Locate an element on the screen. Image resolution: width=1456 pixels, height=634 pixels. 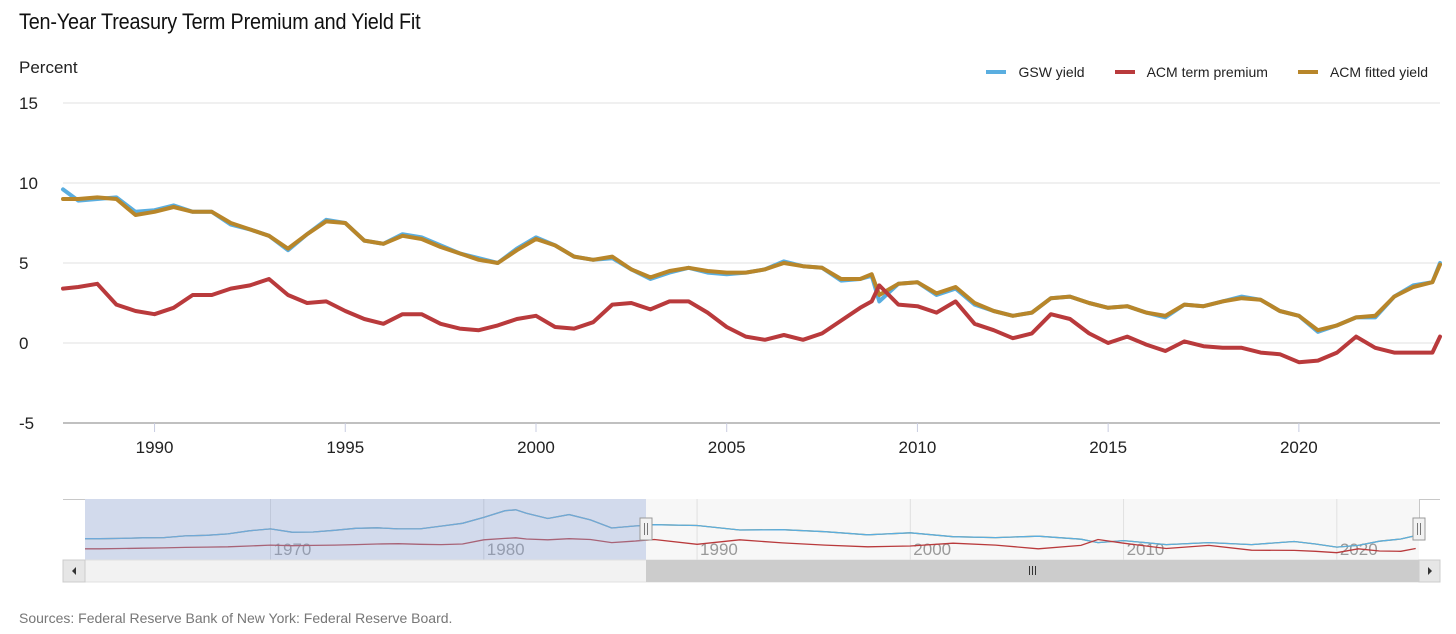
navigator-tick-label: 1990 is located at coordinates (719, 549).